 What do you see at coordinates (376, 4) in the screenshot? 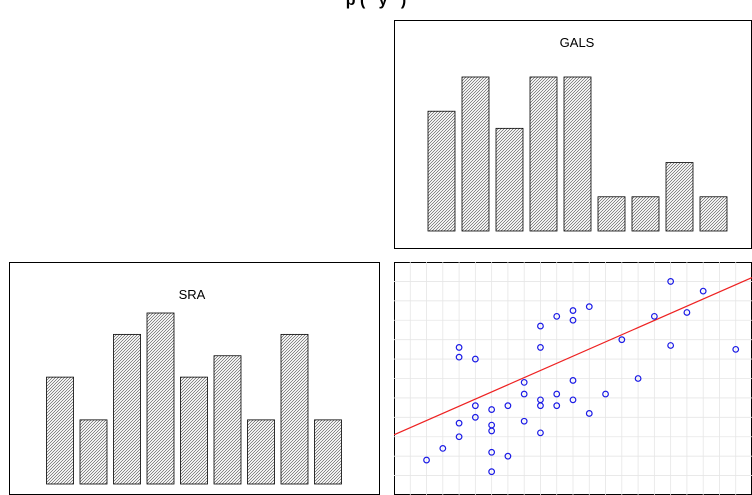
I see `page-title: p ( y )` at bounding box center [376, 4].